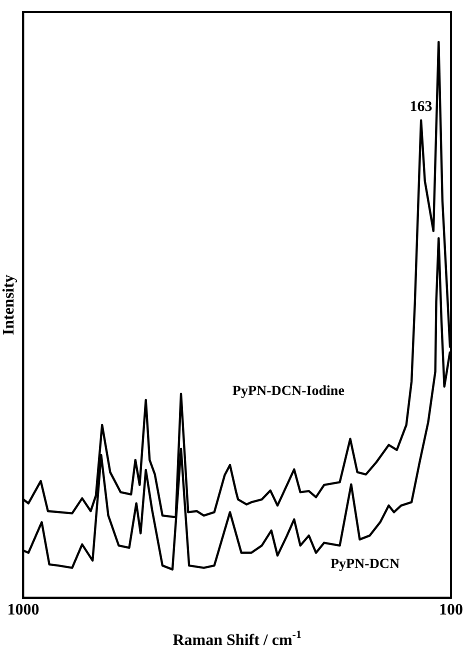  I want to click on text: PyPN-DCN-Iodine, so click(288, 392).